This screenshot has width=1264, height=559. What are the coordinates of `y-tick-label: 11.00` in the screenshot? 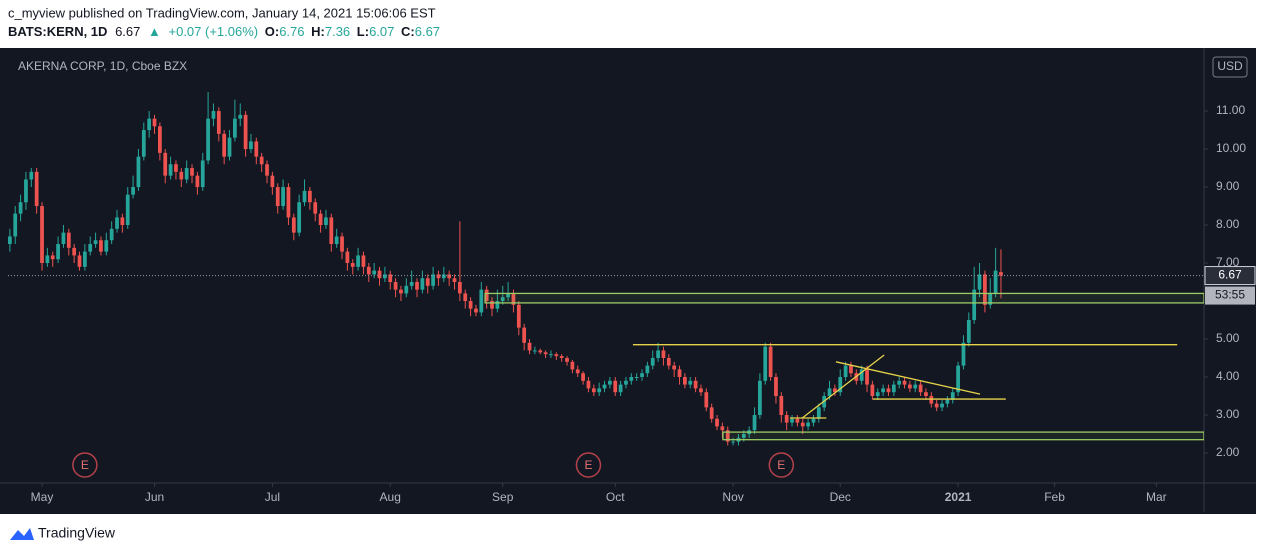 It's located at (1230, 110).